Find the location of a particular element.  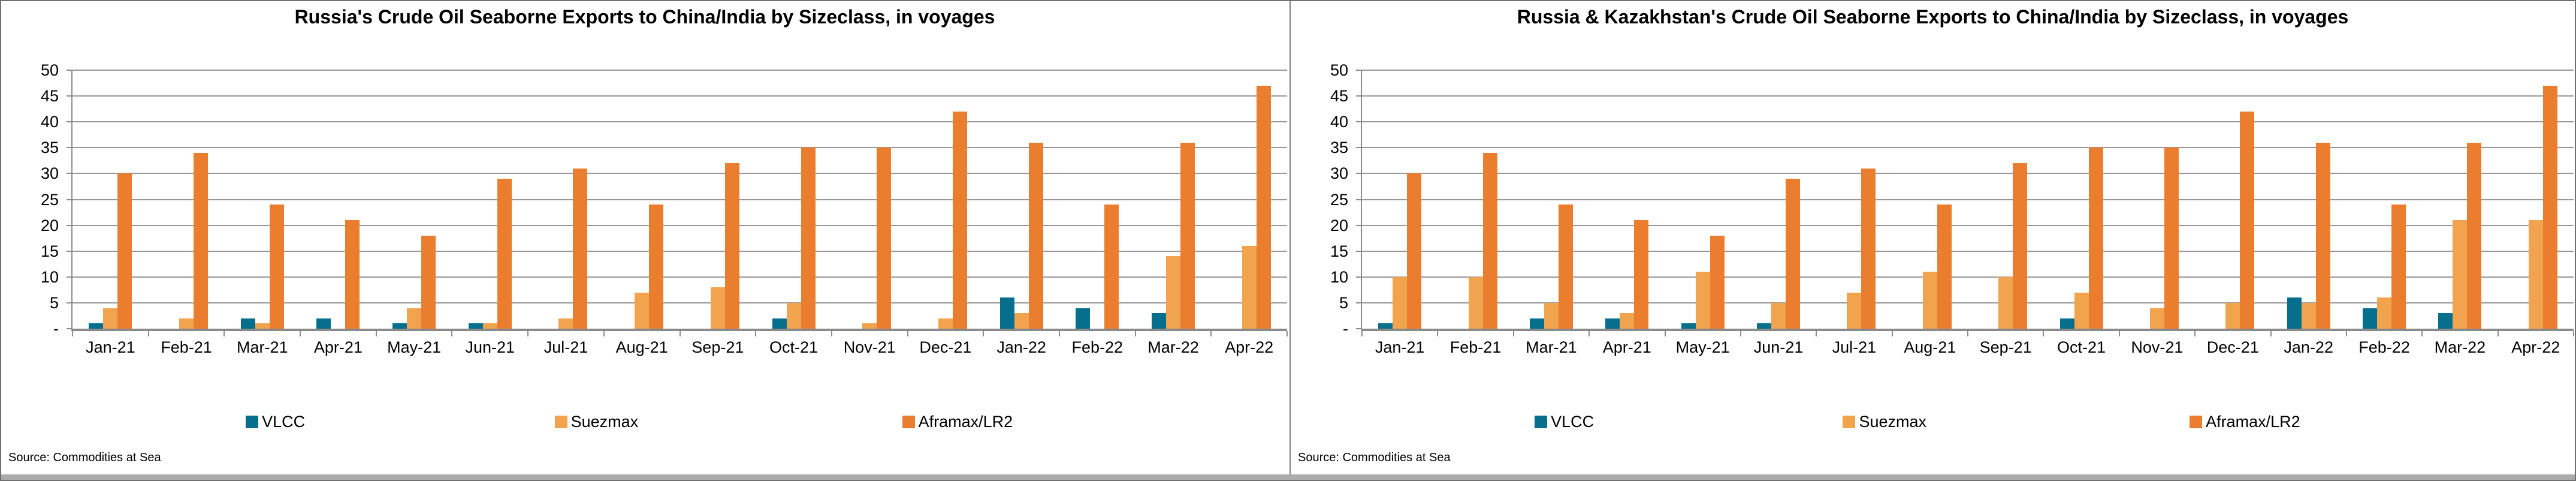

legend-label: Aframax/LR2 is located at coordinates (966, 422).